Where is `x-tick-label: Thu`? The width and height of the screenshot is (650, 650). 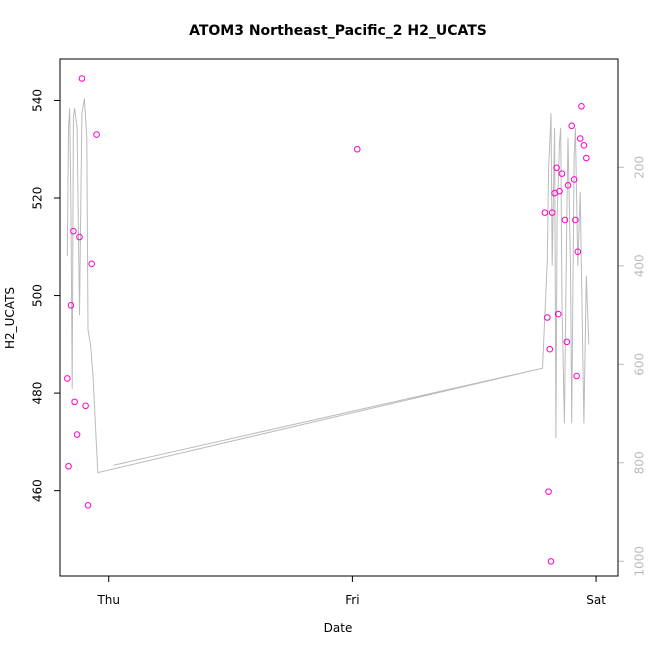
x-tick-label: Thu is located at coordinates (108, 600).